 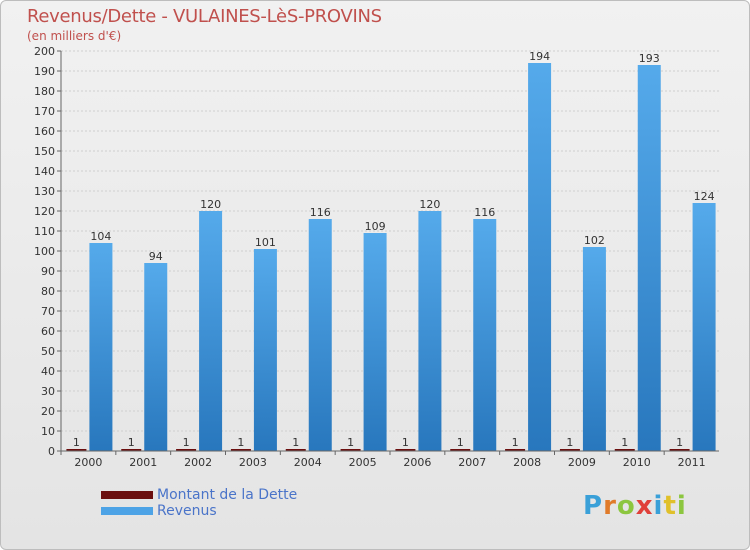 I want to click on y-tick-label: 30, so click(x=48, y=391).